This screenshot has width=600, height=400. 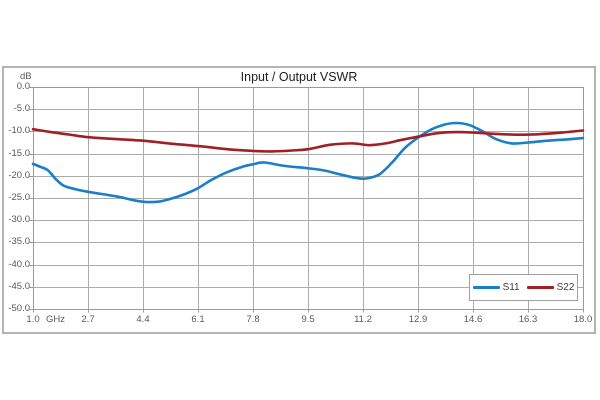 I want to click on s22-series-line, so click(x=308, y=140).